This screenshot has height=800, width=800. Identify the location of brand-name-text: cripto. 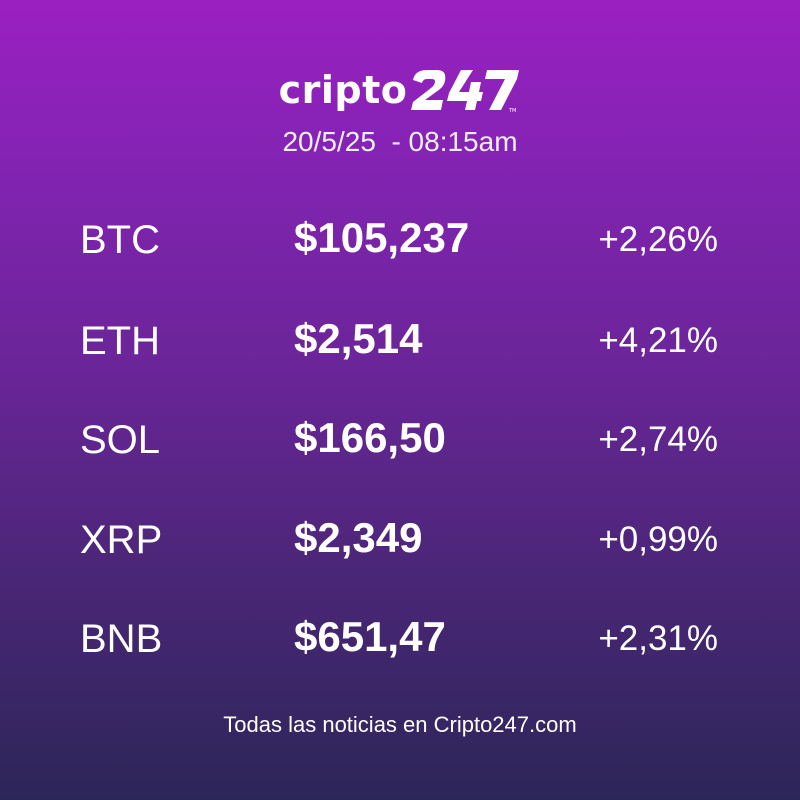
(343, 90).